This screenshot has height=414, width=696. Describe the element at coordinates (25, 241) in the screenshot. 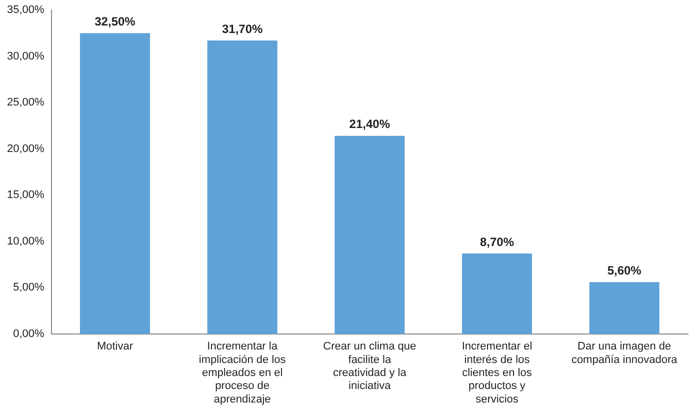

I see `y-tick-label: 10,00%` at that location.